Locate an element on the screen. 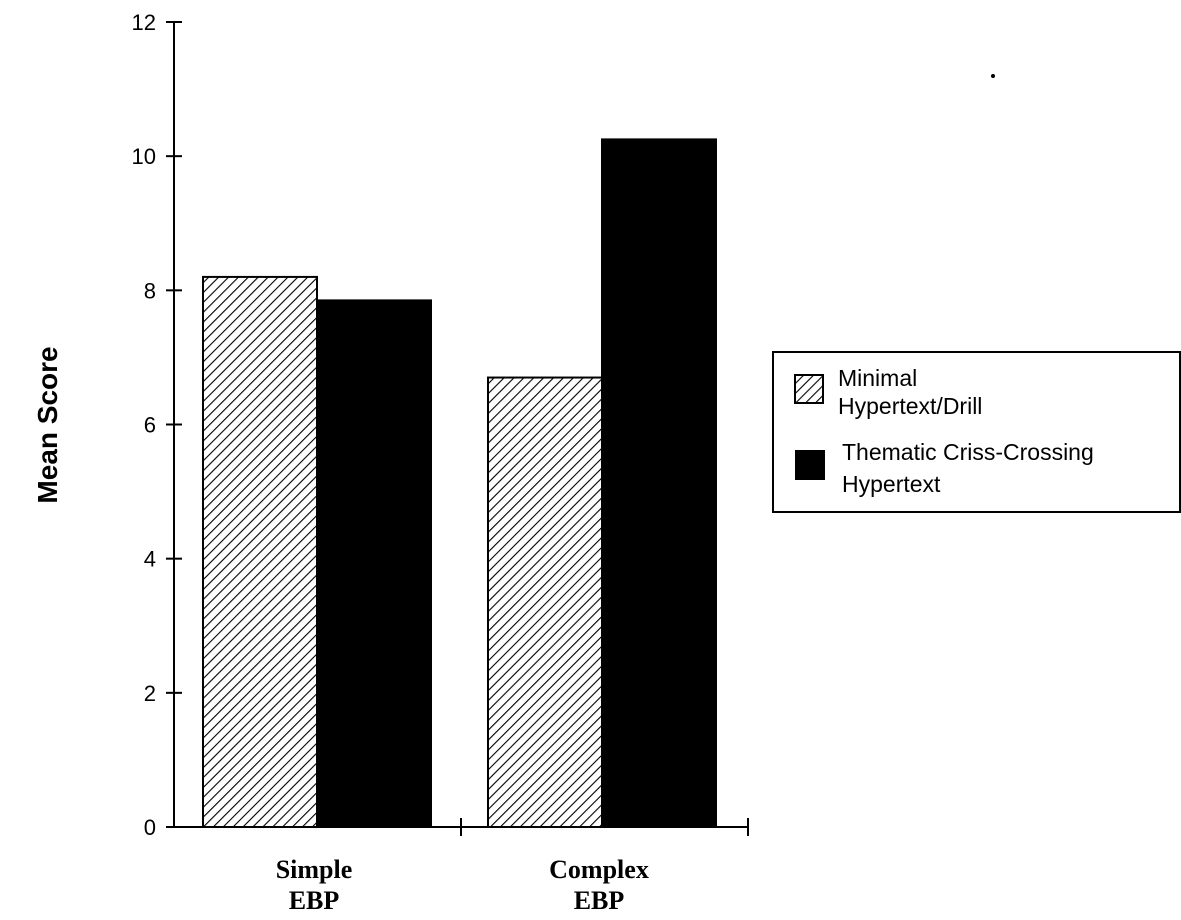 The width and height of the screenshot is (1181, 920). legend-box is located at coordinates (976, 432).